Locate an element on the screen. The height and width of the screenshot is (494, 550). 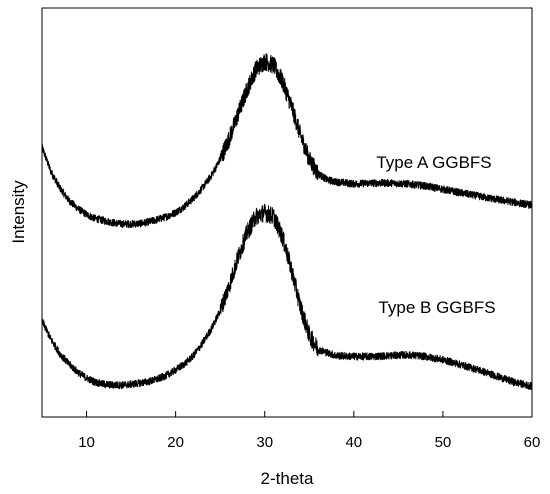
x-tick-label: 50 is located at coordinates (443, 442).